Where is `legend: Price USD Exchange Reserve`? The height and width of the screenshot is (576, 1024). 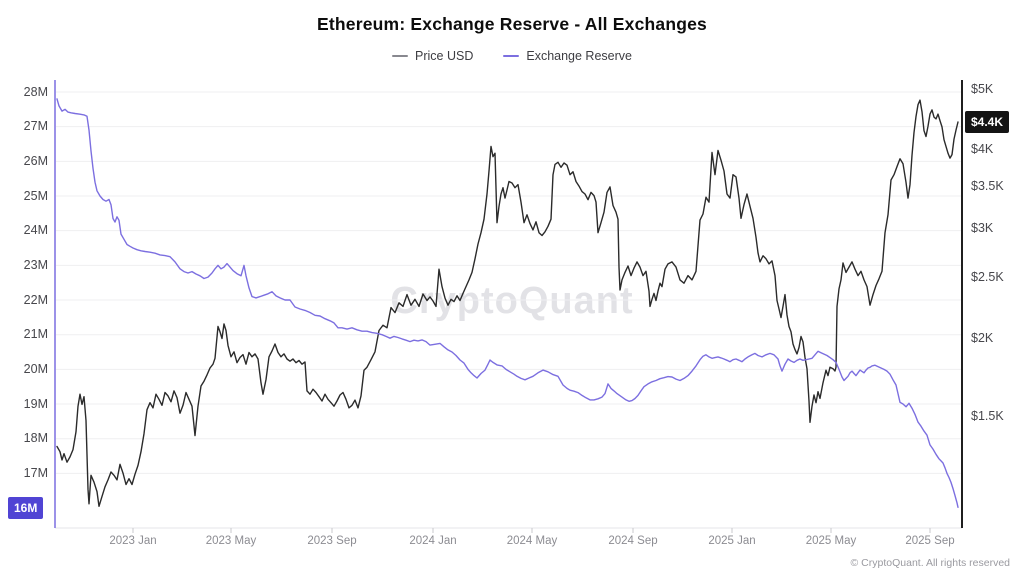
legend: Price USD Exchange Reserve is located at coordinates (512, 56).